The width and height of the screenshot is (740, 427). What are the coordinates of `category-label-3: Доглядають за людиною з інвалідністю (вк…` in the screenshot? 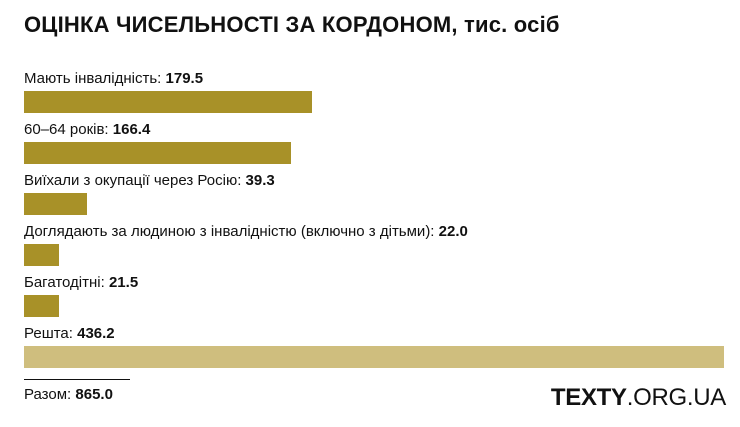 It's located at (231, 231).